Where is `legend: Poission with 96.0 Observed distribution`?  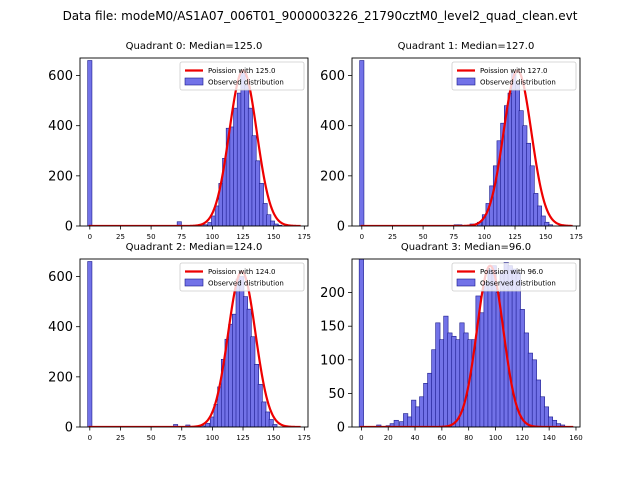 legend: Poission with 96.0 Observed distribution is located at coordinates (514, 277).